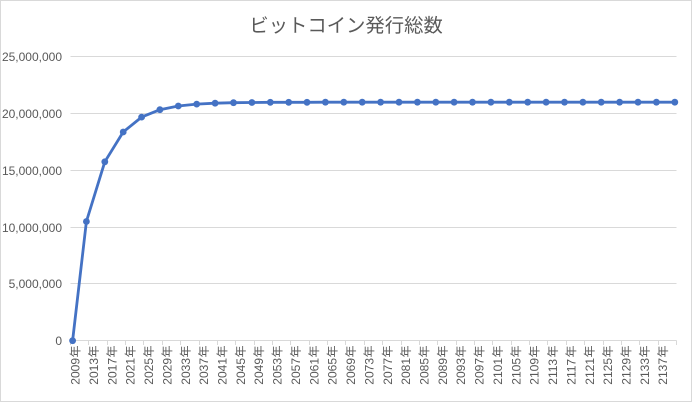 The image size is (692, 402). I want to click on svg-text: 2121, so click(590, 371).